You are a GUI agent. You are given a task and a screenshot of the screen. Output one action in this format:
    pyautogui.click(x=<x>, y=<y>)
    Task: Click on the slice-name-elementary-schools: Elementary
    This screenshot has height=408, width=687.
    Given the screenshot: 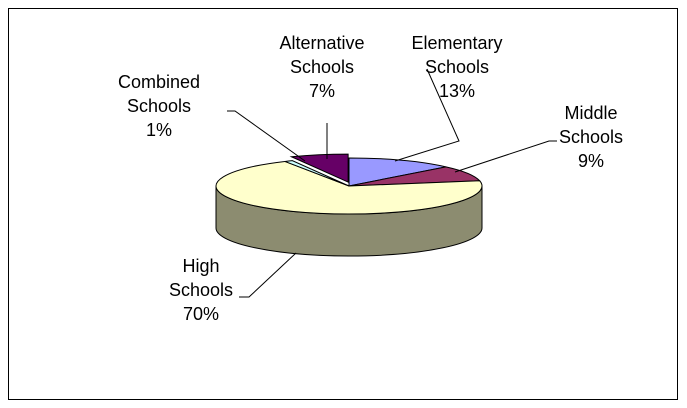 What is the action you would take?
    pyautogui.click(x=456, y=43)
    